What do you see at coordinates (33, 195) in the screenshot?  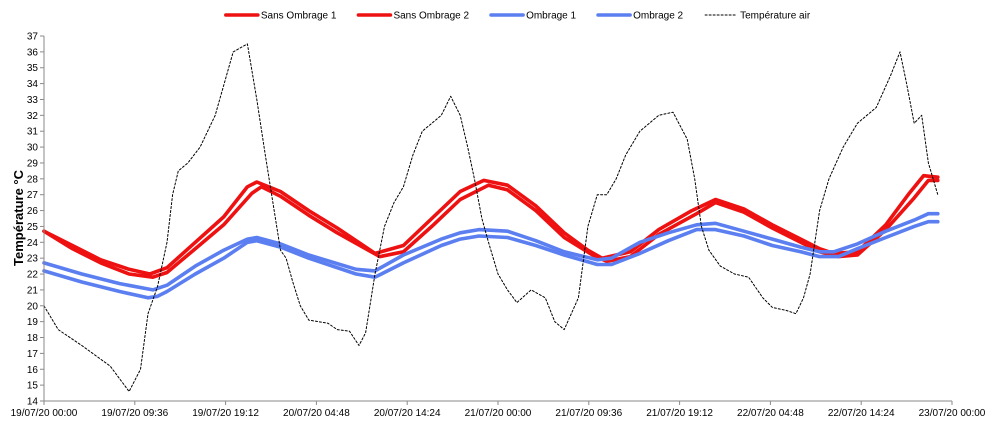 I see `y-tick-label: 27` at bounding box center [33, 195].